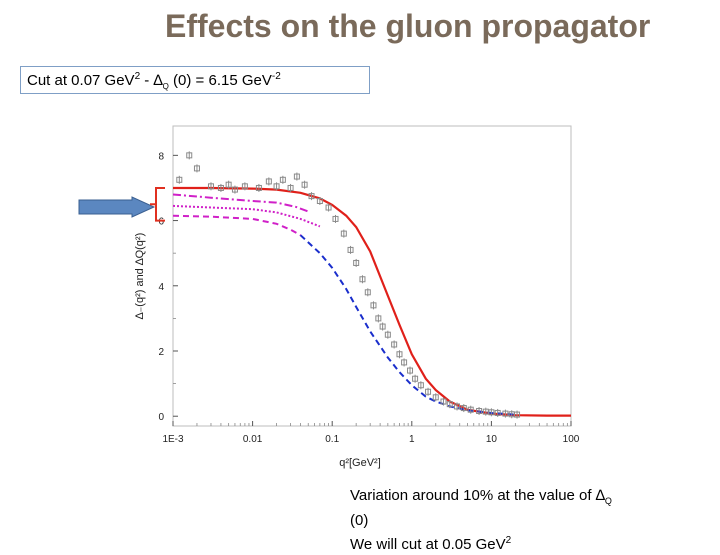 The width and height of the screenshot is (720, 555). Describe the element at coordinates (530, 543) in the screenshot. I see `note-line-3: We will cut at 0.05 GeV2` at that location.